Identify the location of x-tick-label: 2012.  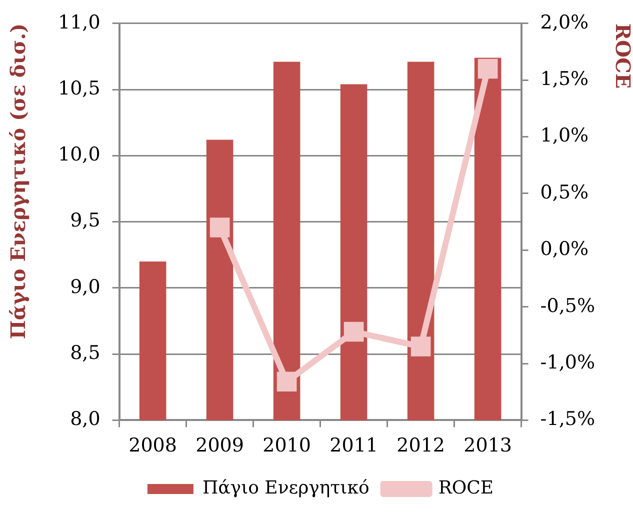
(420, 445).